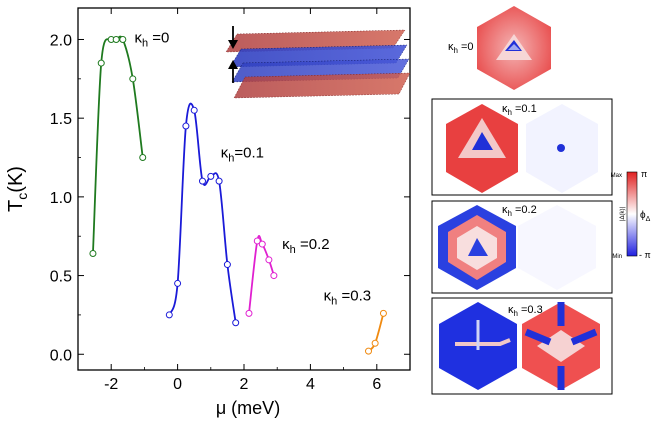  Describe the element at coordinates (644, 174) in the screenshot. I see `colorbar-top-label: π` at that location.